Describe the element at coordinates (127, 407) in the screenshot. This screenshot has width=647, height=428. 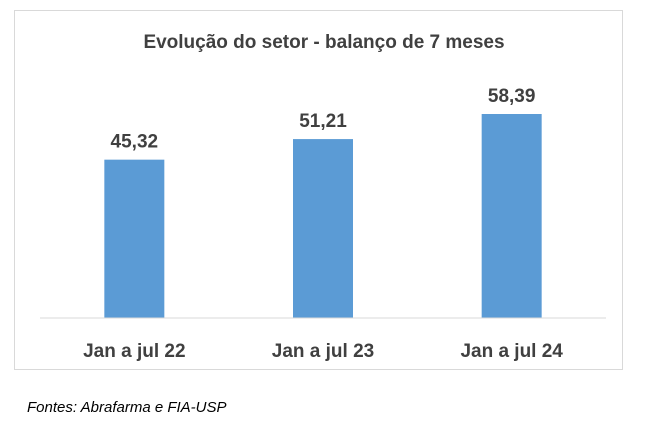
I see `source-note: Fontes: Abrafarma e FIA-USP` at that location.